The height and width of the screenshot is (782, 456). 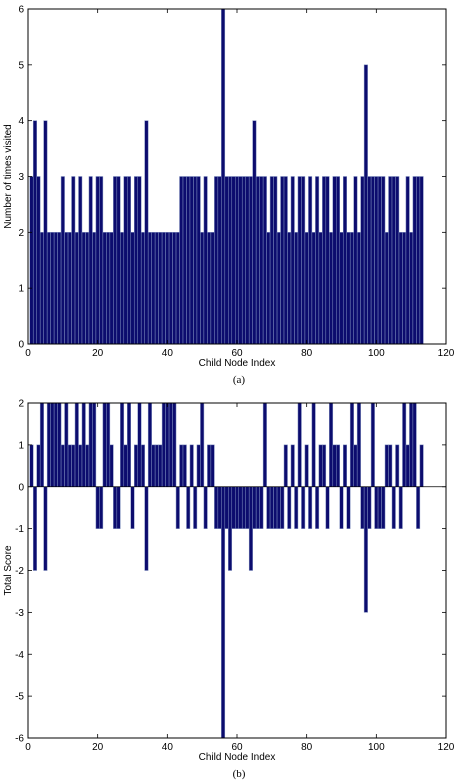 I want to click on y-tick-label: -2, so click(x=19, y=571).